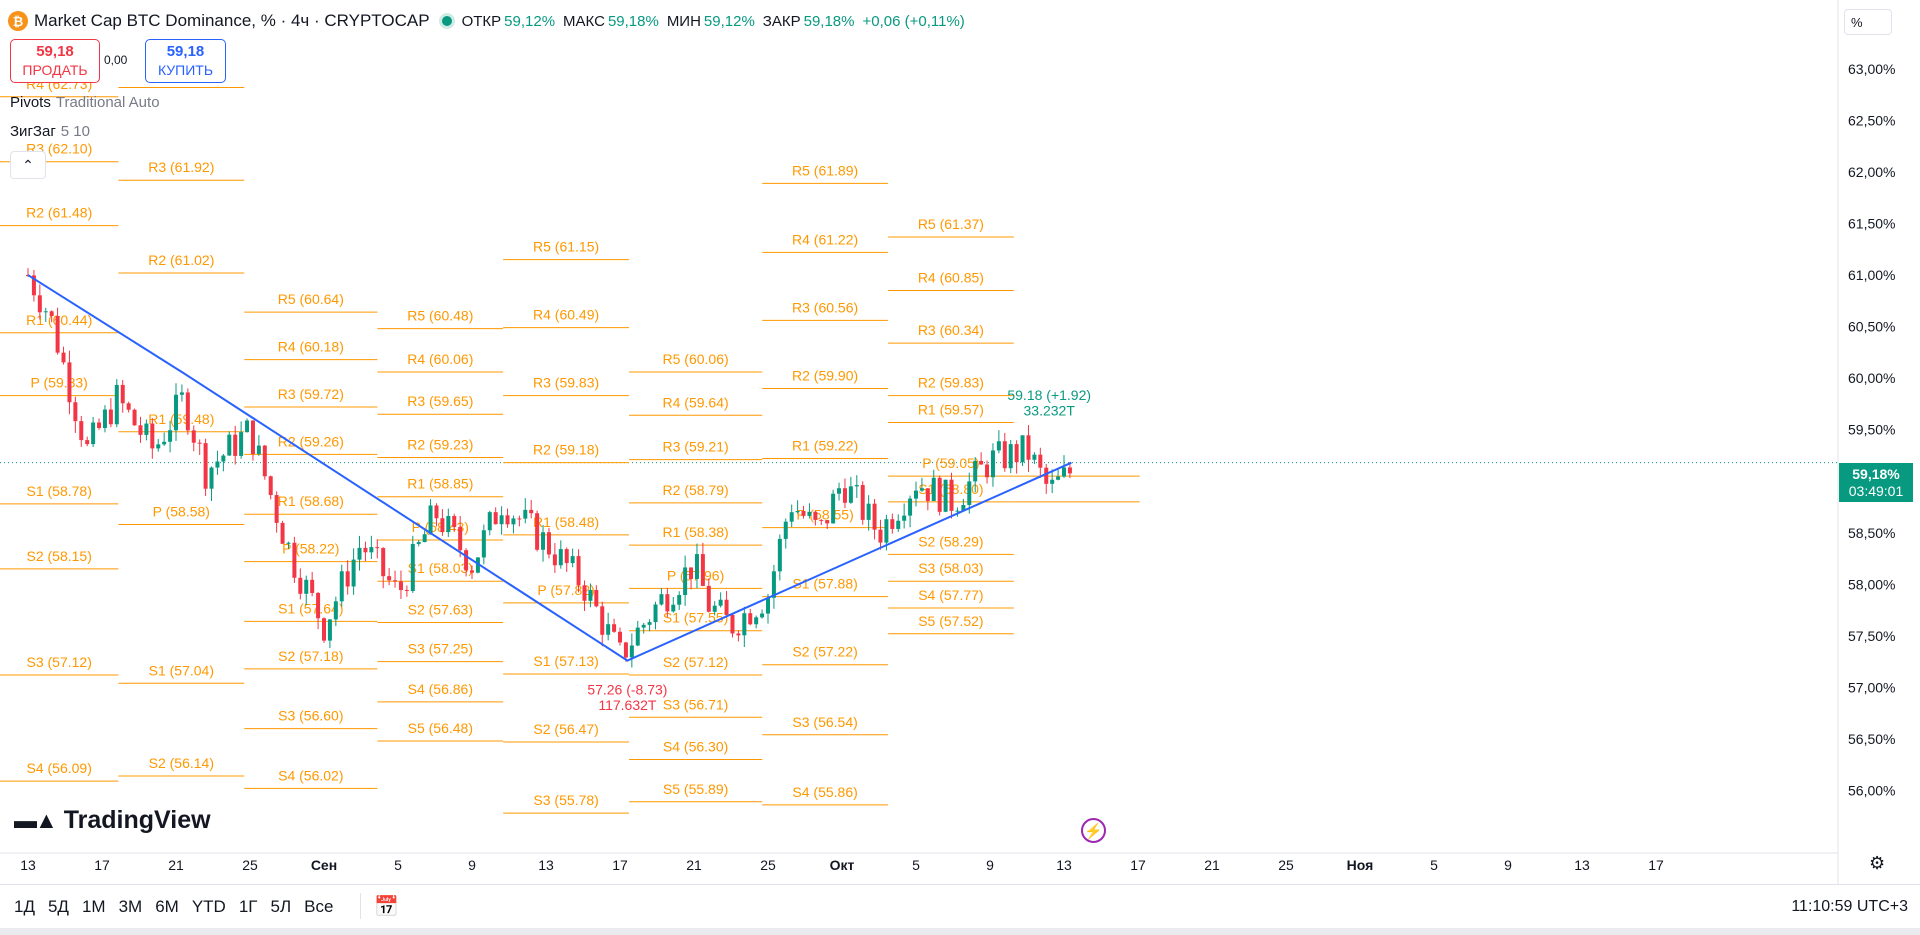 The width and height of the screenshot is (1920, 935). Describe the element at coordinates (311, 347) in the screenshot. I see `pivot-level-label: R4 (60.18)` at that location.